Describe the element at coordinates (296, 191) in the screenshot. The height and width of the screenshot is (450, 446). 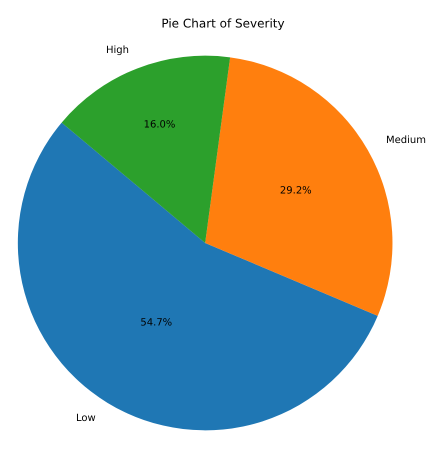
I see `data-label: 29.2%` at that location.